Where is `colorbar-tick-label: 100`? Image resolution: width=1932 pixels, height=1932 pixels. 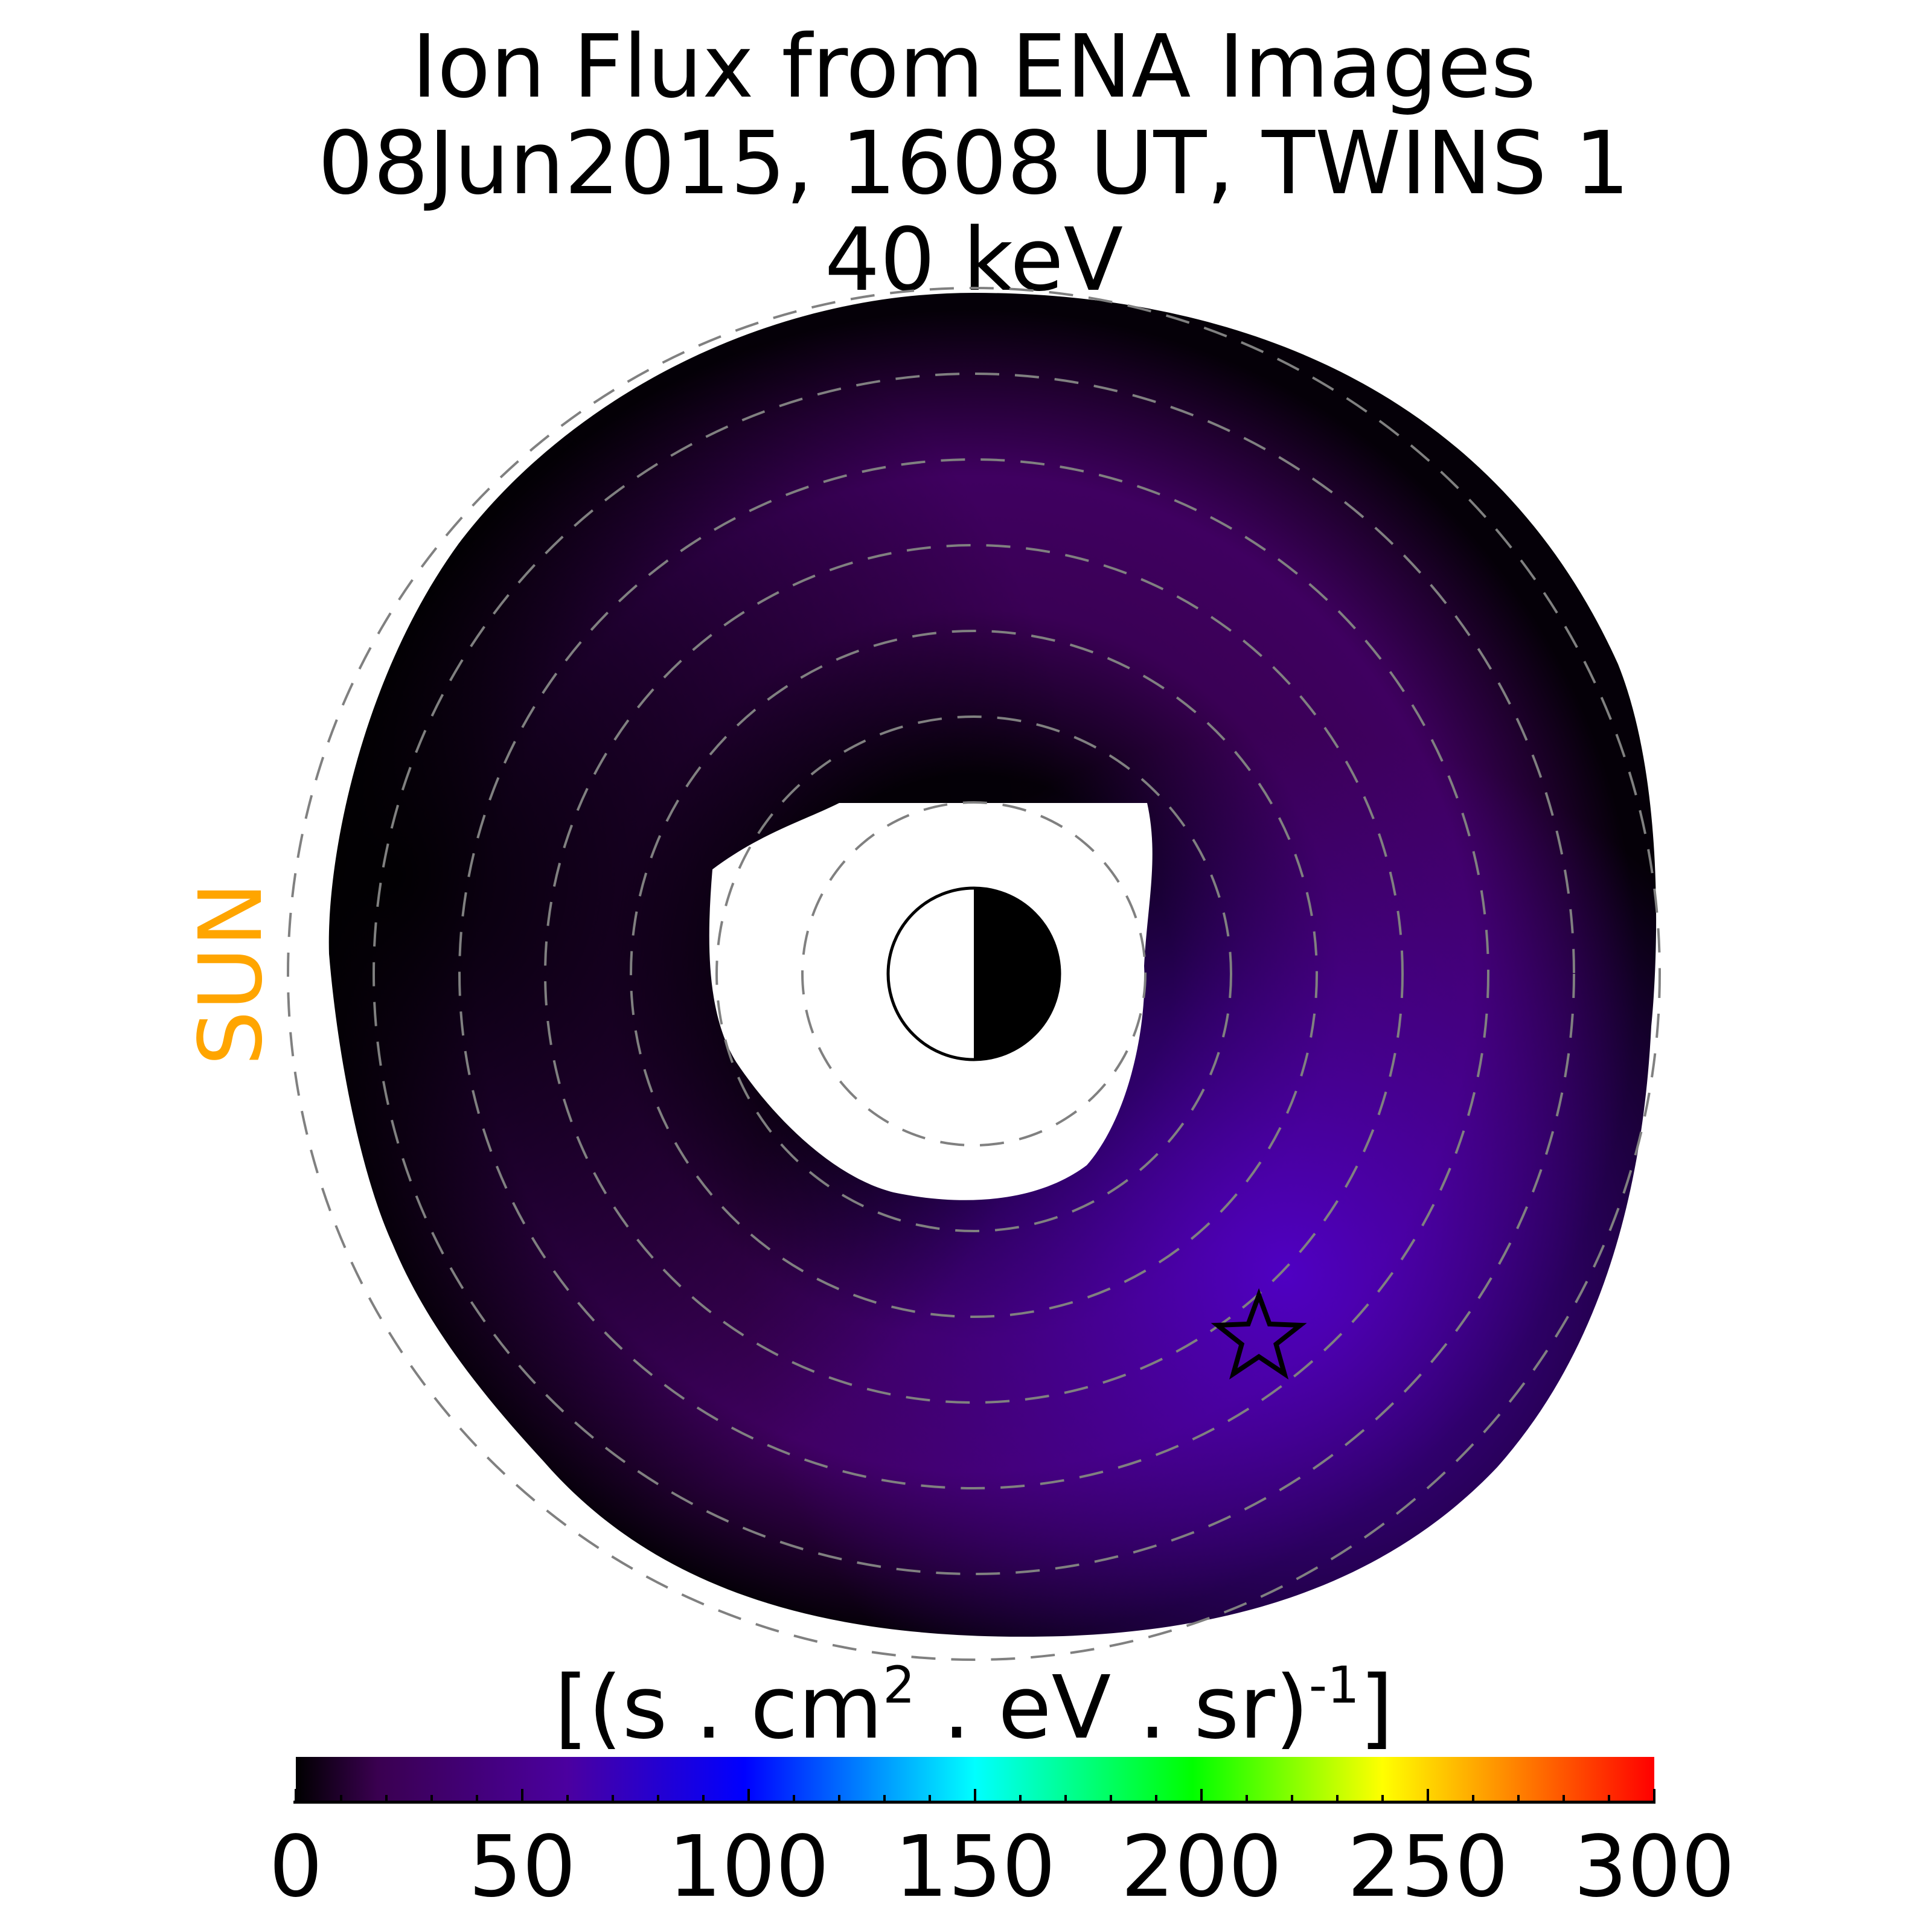
colorbar-tick-label: 100 is located at coordinates (748, 1867).